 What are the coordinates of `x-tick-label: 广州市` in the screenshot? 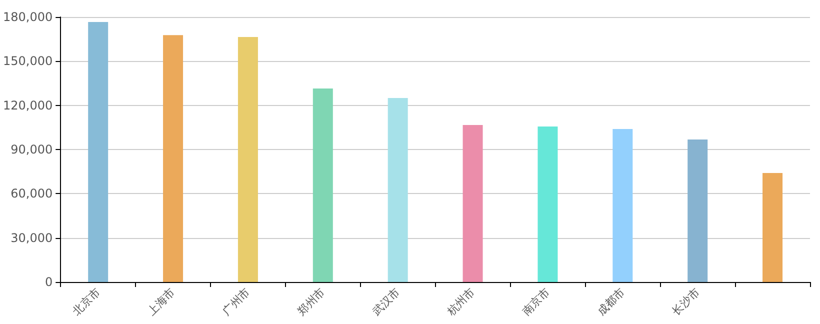 It's located at (236, 301).